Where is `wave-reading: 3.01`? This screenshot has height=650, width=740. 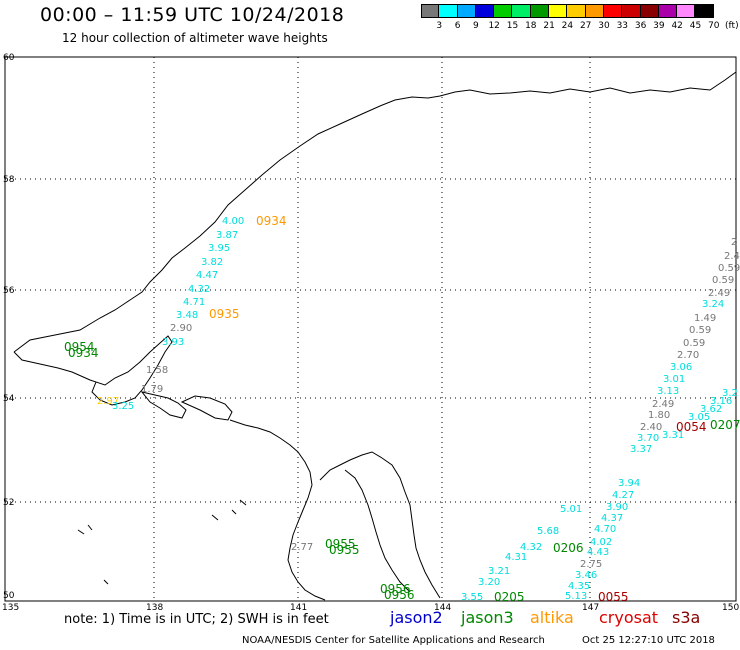 wave-reading: 3.01 is located at coordinates (674, 379).